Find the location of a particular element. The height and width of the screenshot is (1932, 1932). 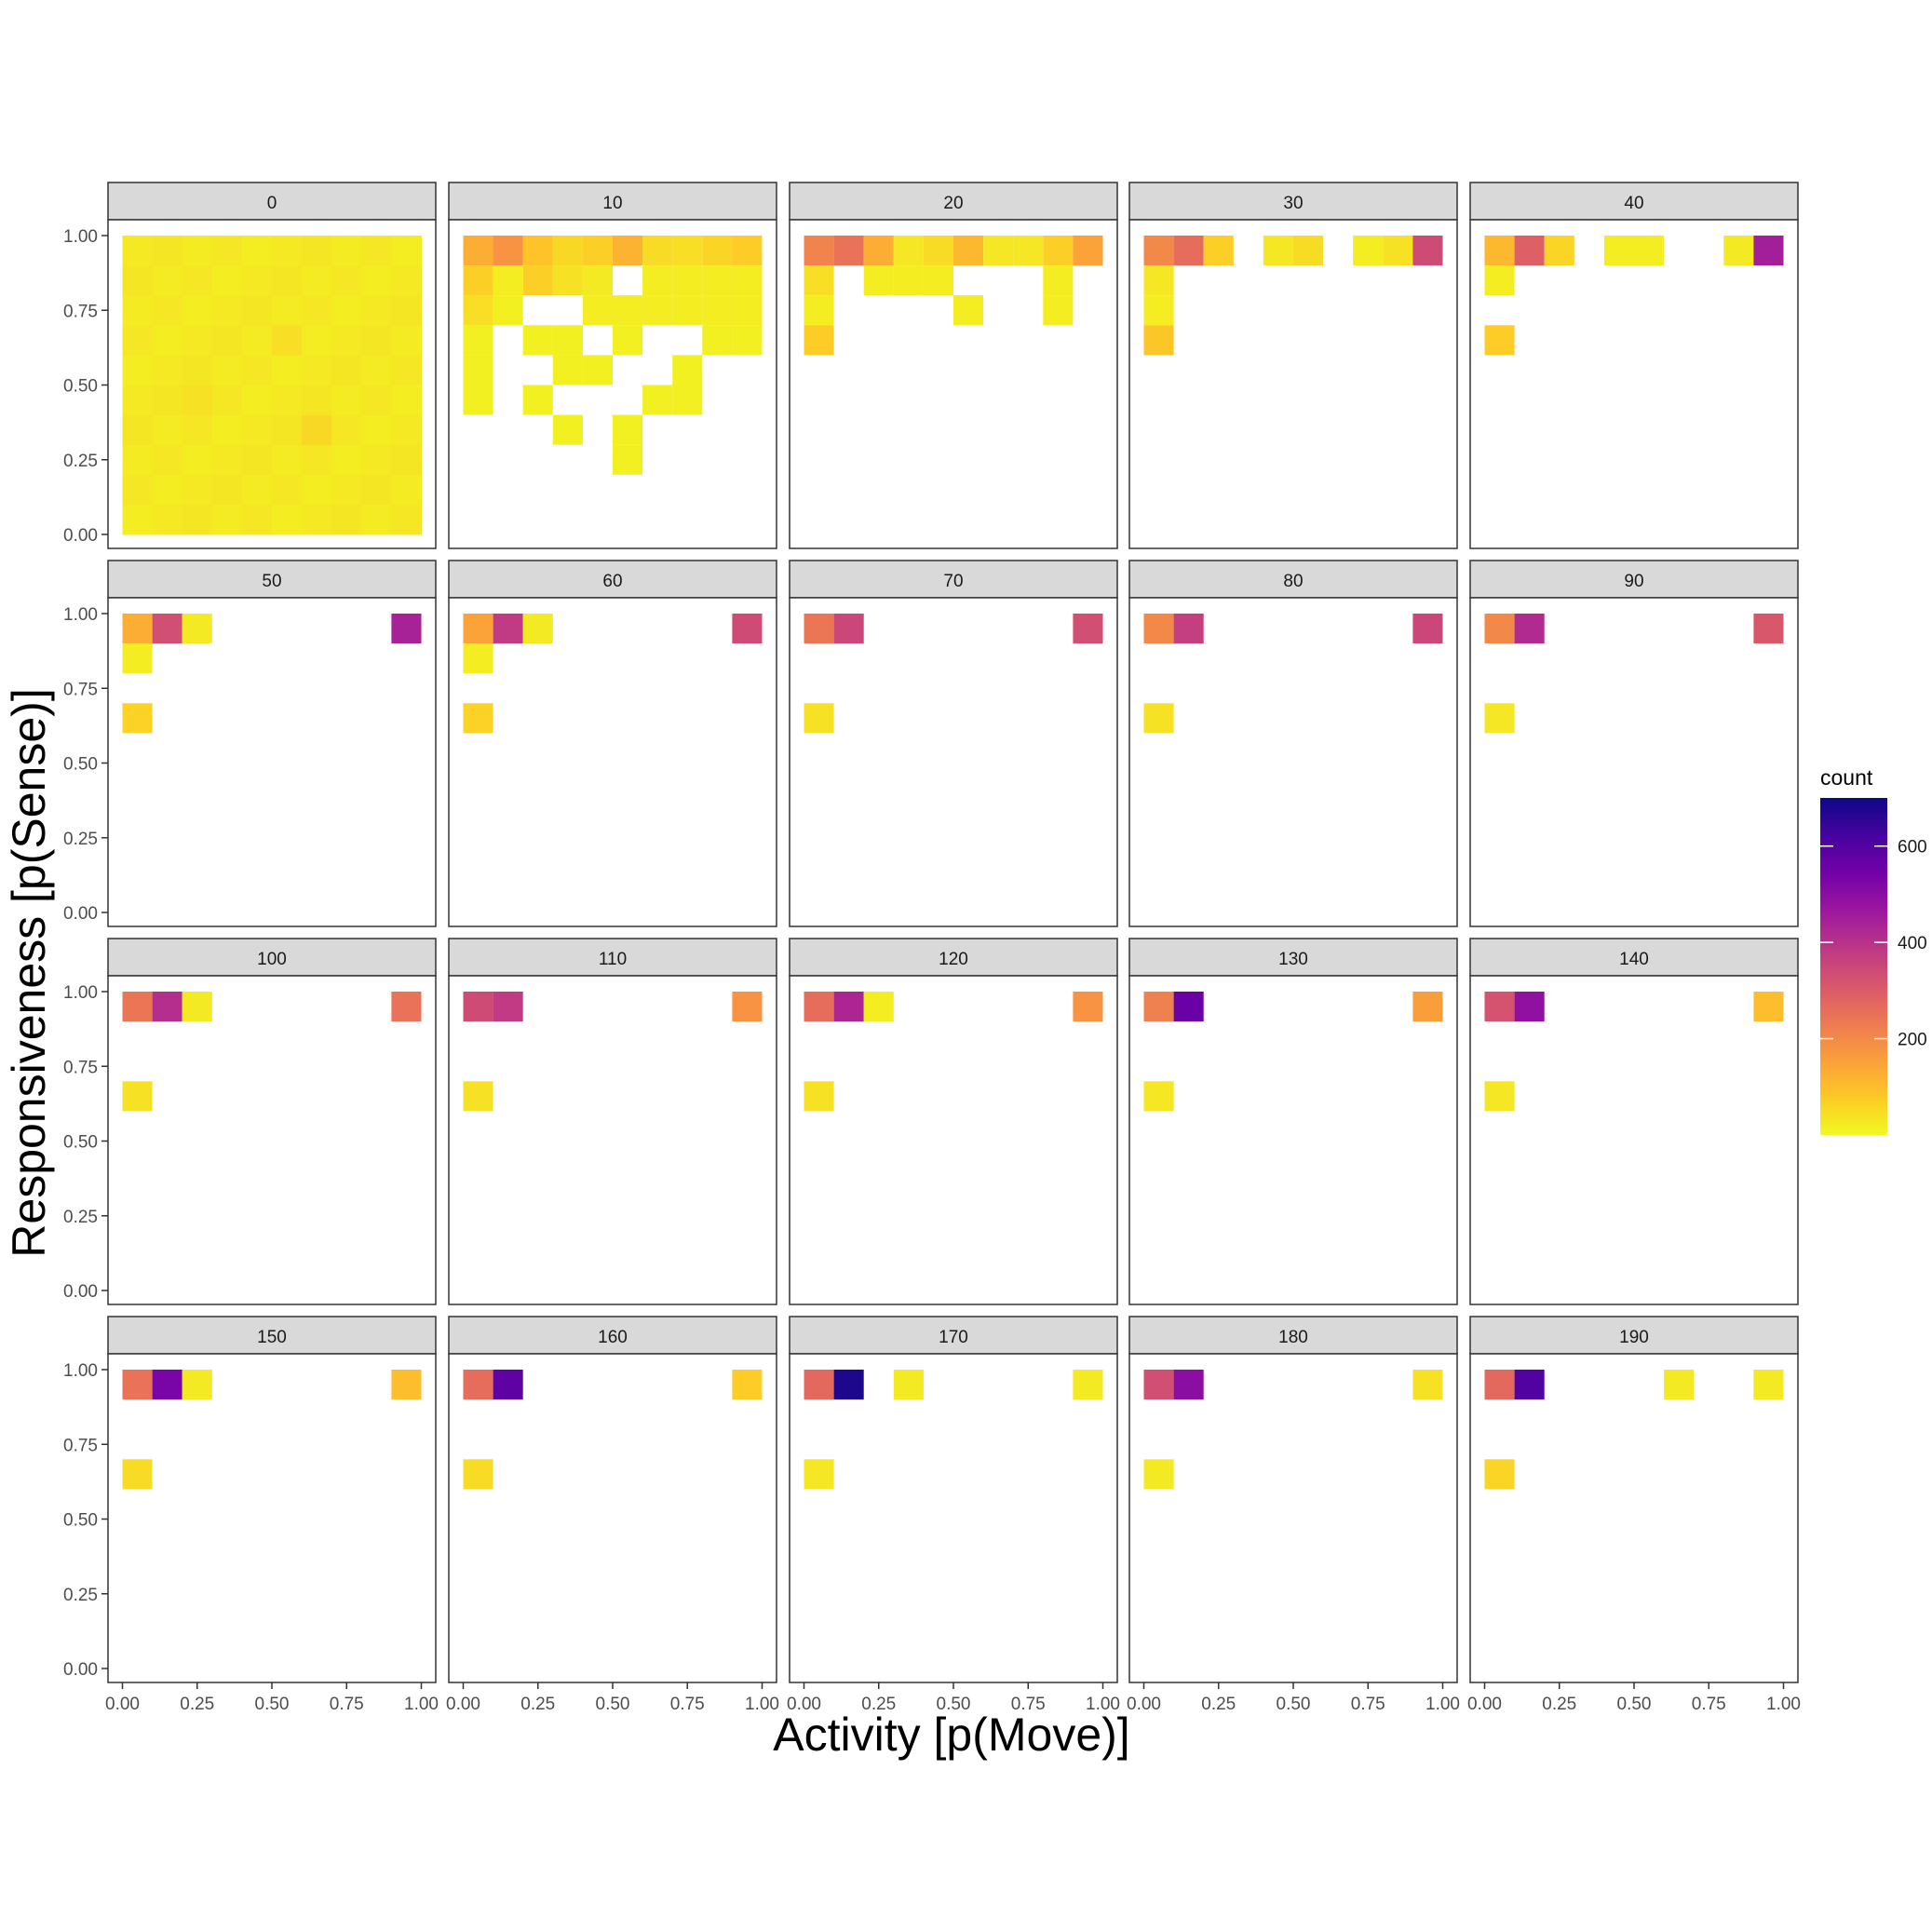

facet-strip-label: 170 is located at coordinates (953, 1337).